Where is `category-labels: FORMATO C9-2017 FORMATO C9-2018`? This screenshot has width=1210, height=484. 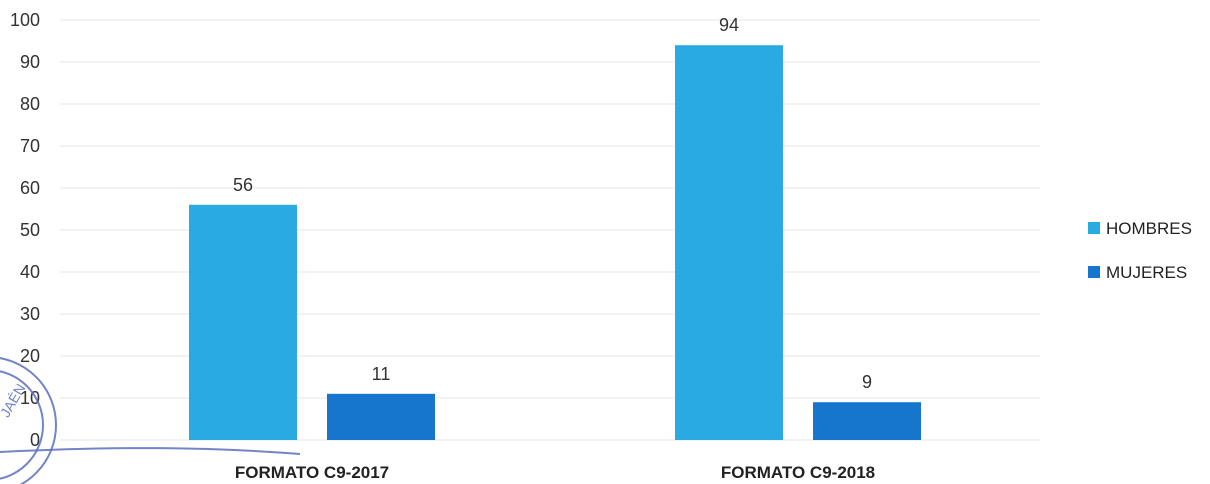 category-labels: FORMATO C9-2017 FORMATO C9-2018 is located at coordinates (555, 472).